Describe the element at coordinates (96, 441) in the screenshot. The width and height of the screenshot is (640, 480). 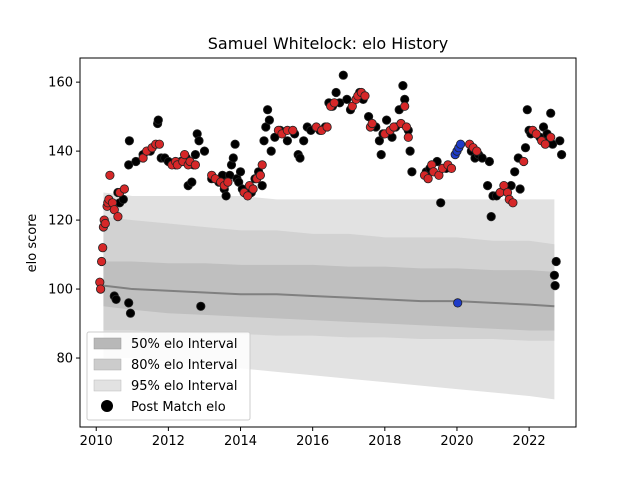
I see `x-tick-label: 2010` at that location.